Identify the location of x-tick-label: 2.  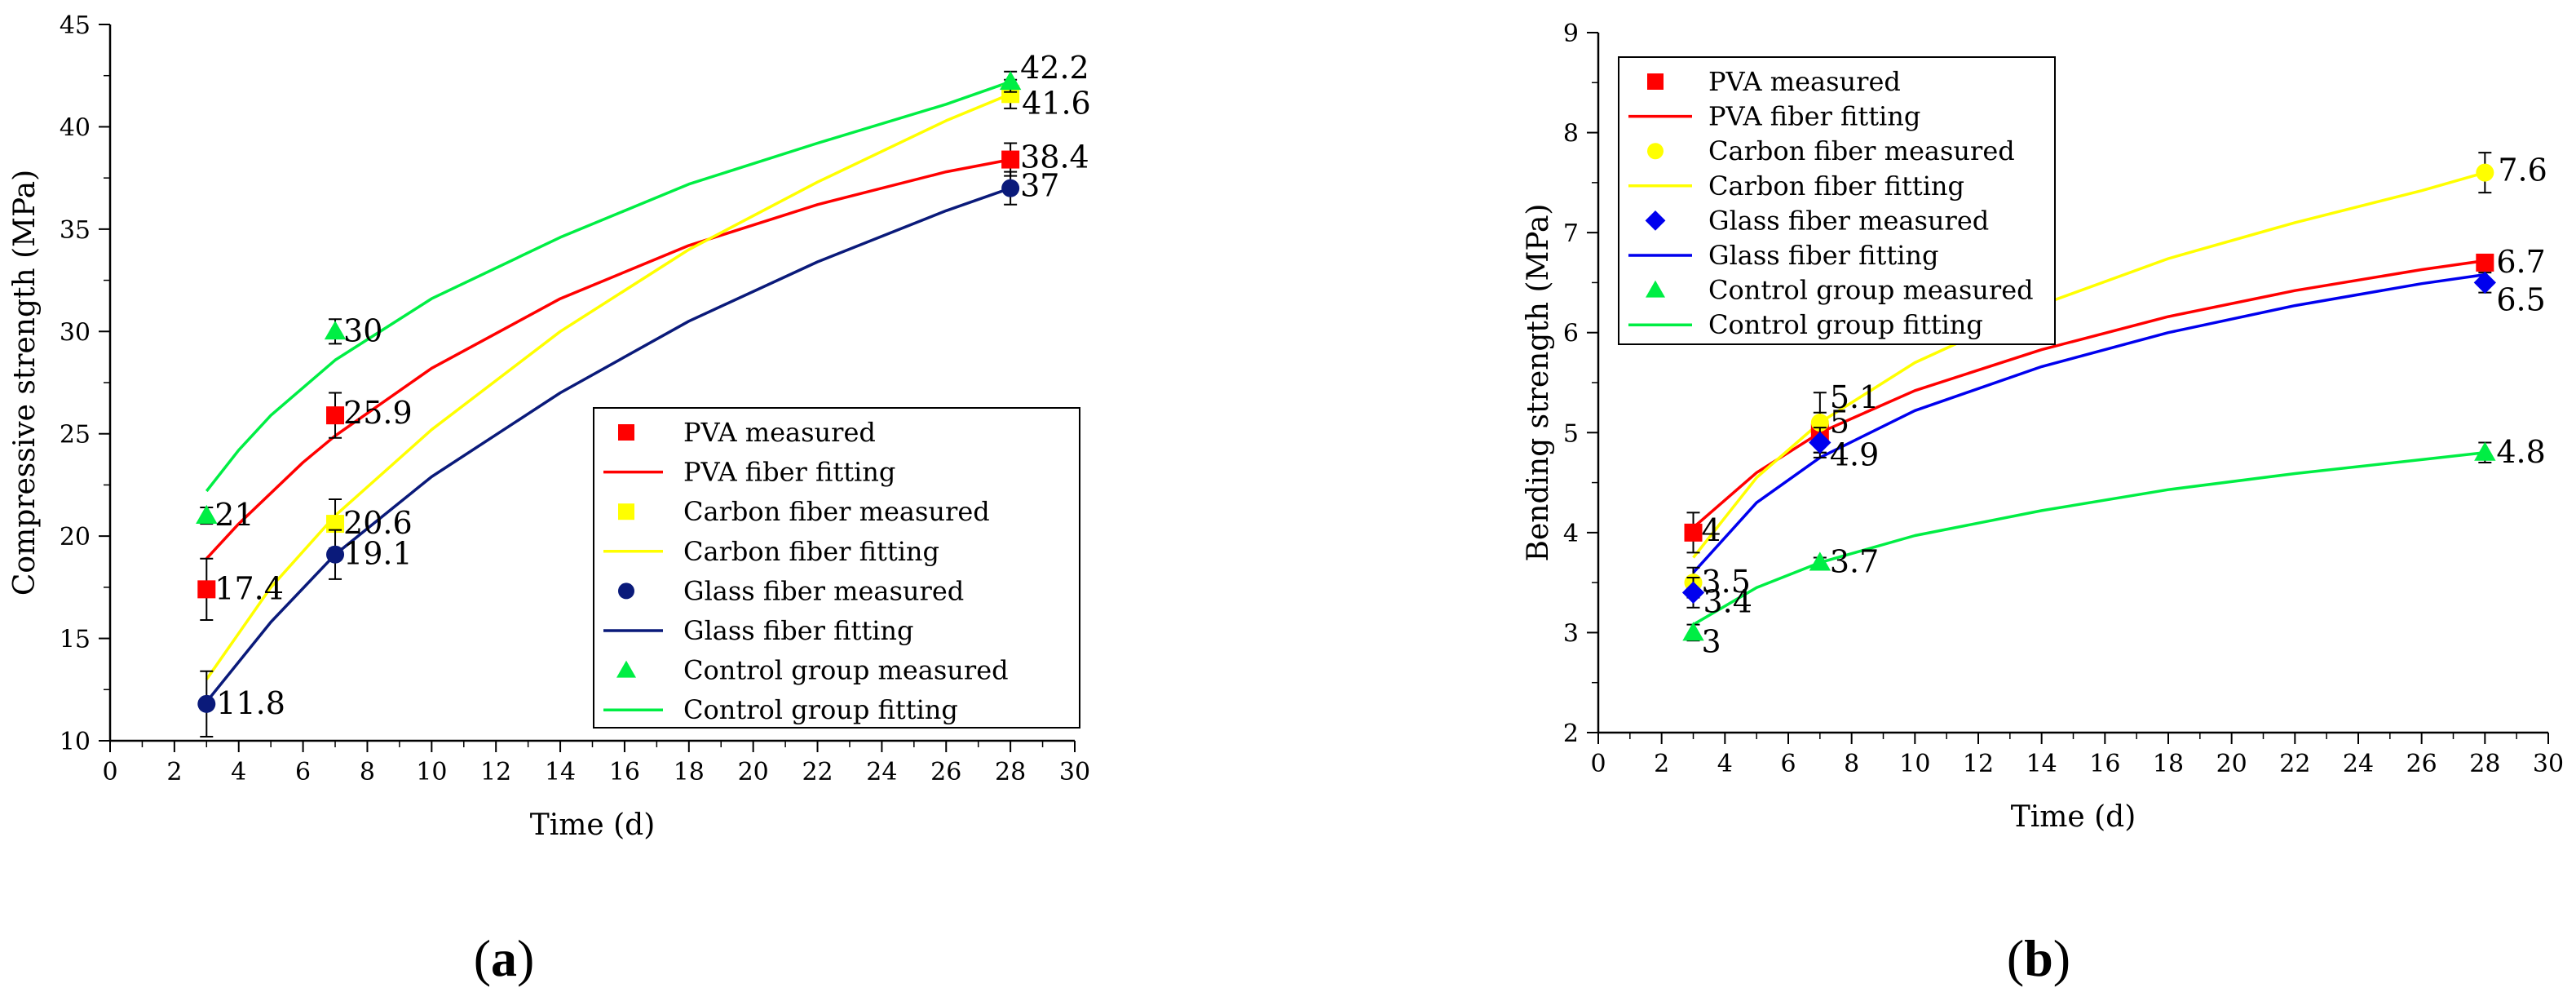
(174, 772).